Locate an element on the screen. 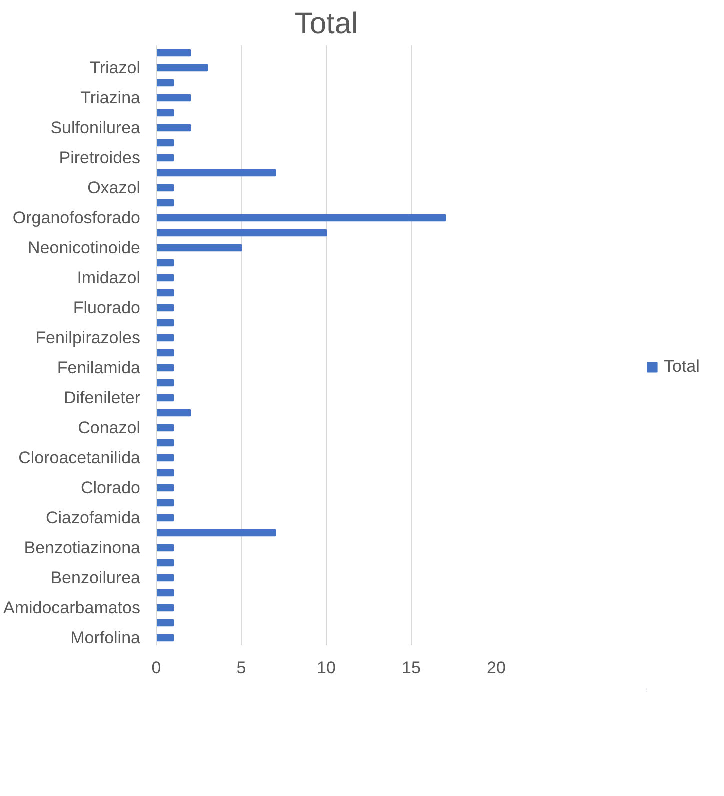  y-tick-label: Fluorado is located at coordinates (107, 308).